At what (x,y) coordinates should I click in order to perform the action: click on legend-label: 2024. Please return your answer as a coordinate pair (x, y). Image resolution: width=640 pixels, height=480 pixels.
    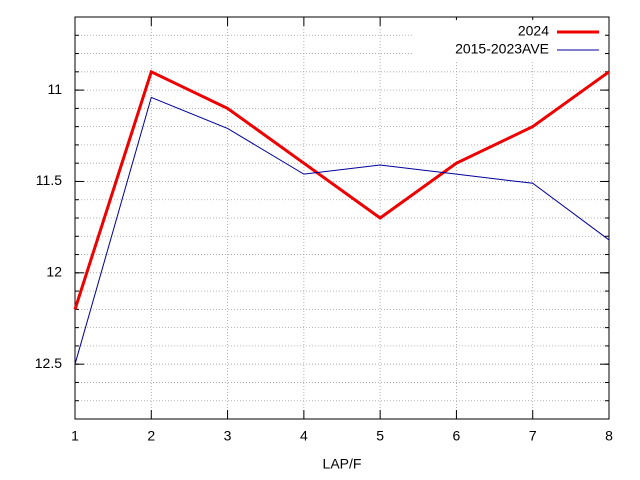
    Looking at the image, I should click on (533, 31).